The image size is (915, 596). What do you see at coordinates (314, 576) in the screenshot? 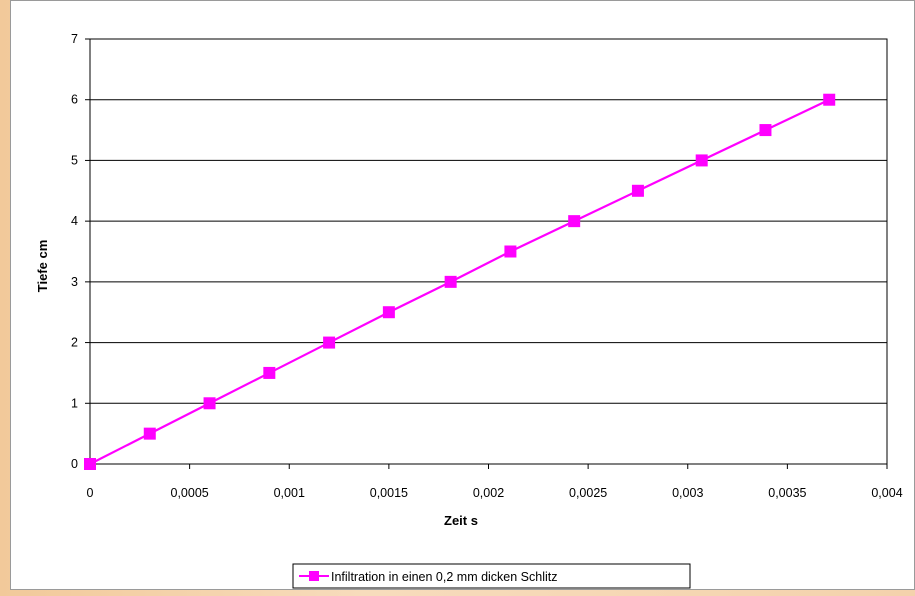
I see `legend-marker` at bounding box center [314, 576].